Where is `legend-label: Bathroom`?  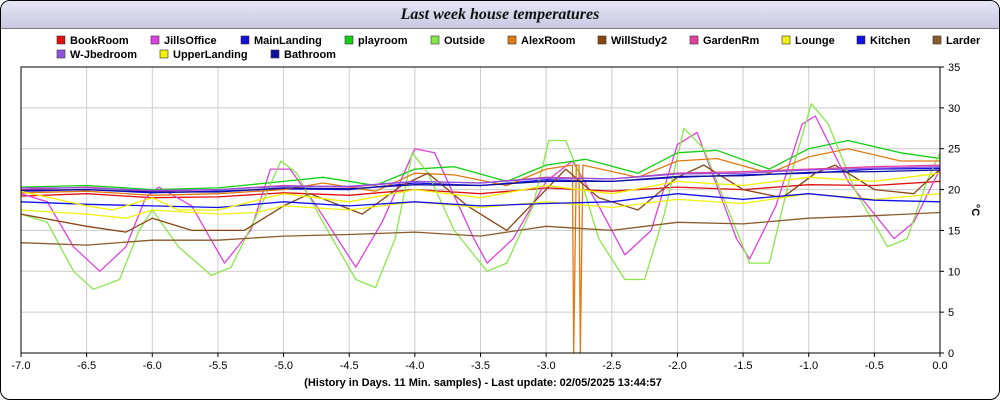
legend-label: Bathroom is located at coordinates (310, 55).